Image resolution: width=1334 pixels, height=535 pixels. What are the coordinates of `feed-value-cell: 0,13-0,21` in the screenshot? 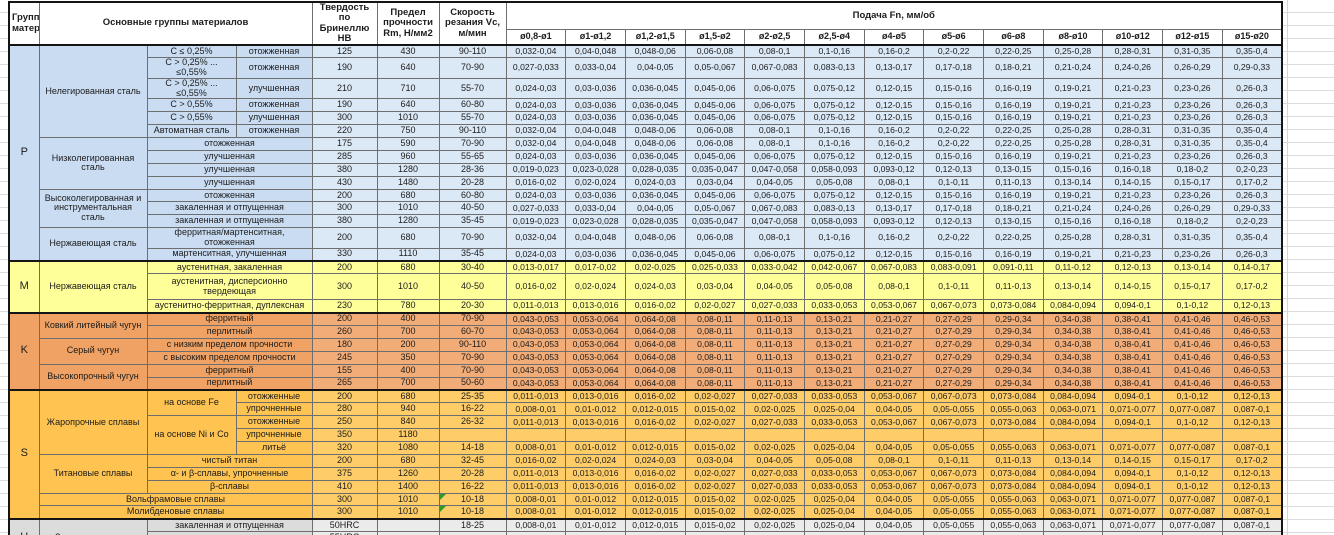 It's located at (834, 318).